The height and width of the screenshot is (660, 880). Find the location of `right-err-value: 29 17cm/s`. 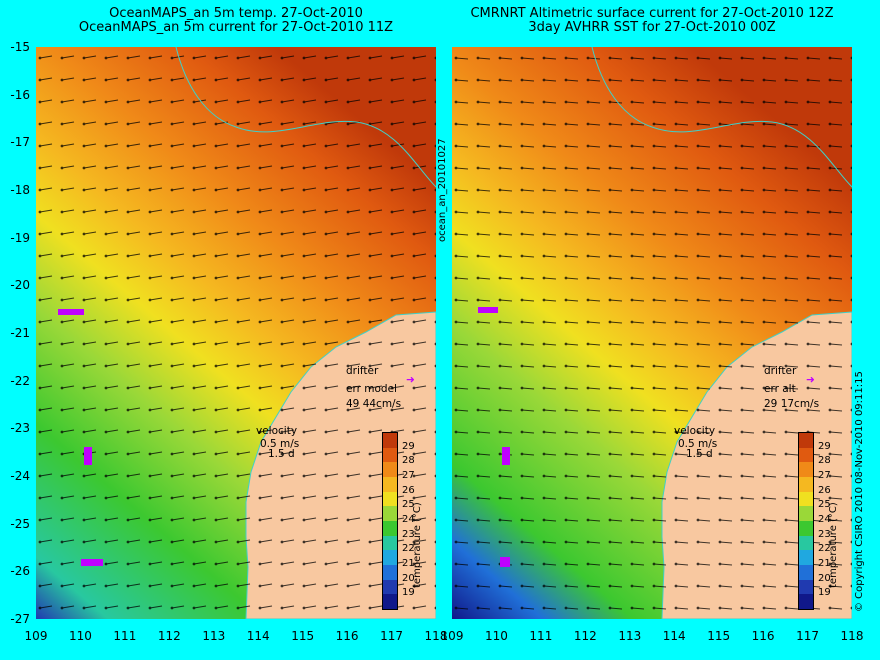

right-err-value: 29 17cm/s is located at coordinates (792, 404).